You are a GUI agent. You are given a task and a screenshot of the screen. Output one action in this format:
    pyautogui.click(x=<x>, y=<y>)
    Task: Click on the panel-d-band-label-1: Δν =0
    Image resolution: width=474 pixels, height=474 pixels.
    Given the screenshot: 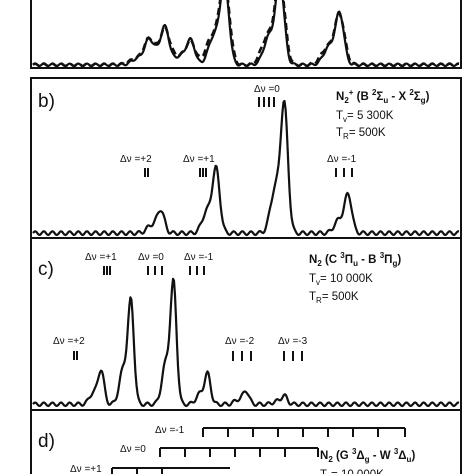 What is the action you would take?
    pyautogui.click(x=133, y=449)
    